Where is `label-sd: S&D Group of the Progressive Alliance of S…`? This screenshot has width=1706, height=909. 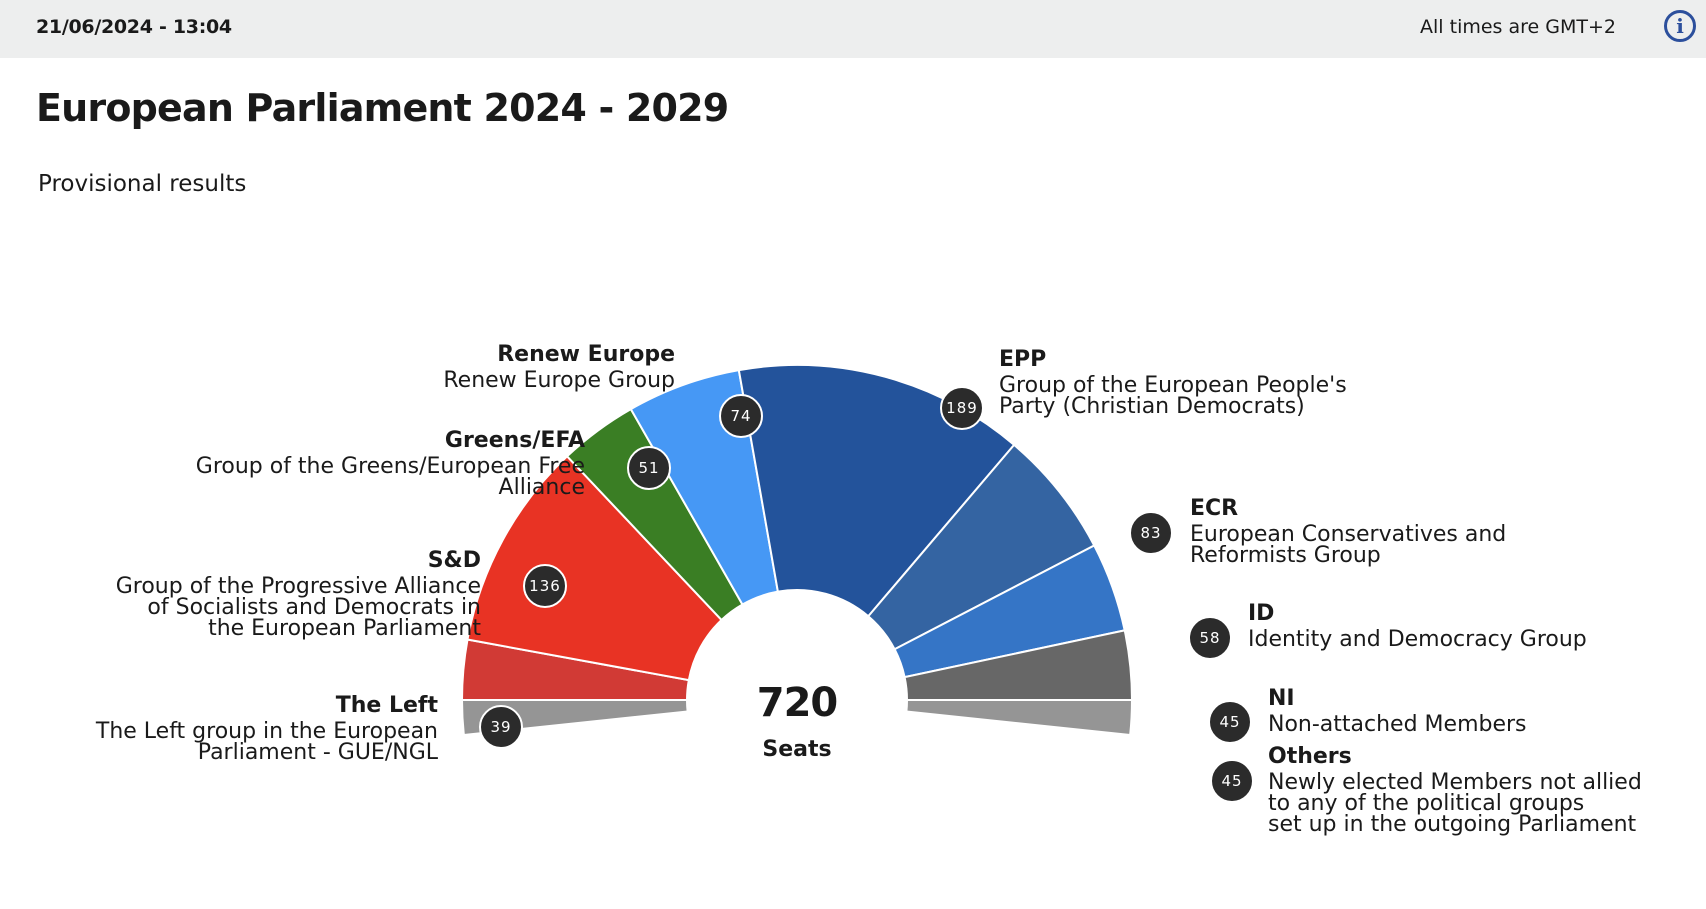
label-sd: S&D Group of the Progressive Alliance of S… is located at coordinates (298, 594).